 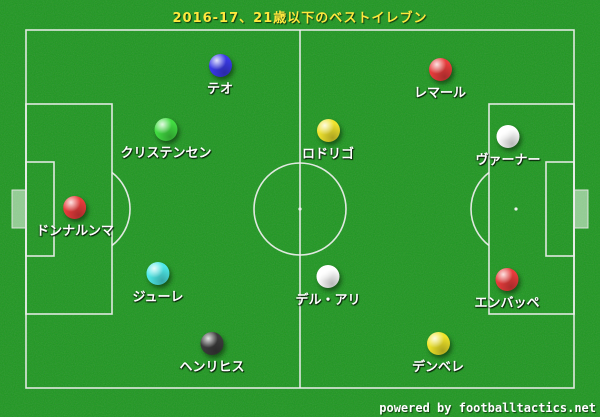 What do you see at coordinates (220, 89) in the screenshot?
I see `player-label: テオ` at bounding box center [220, 89].